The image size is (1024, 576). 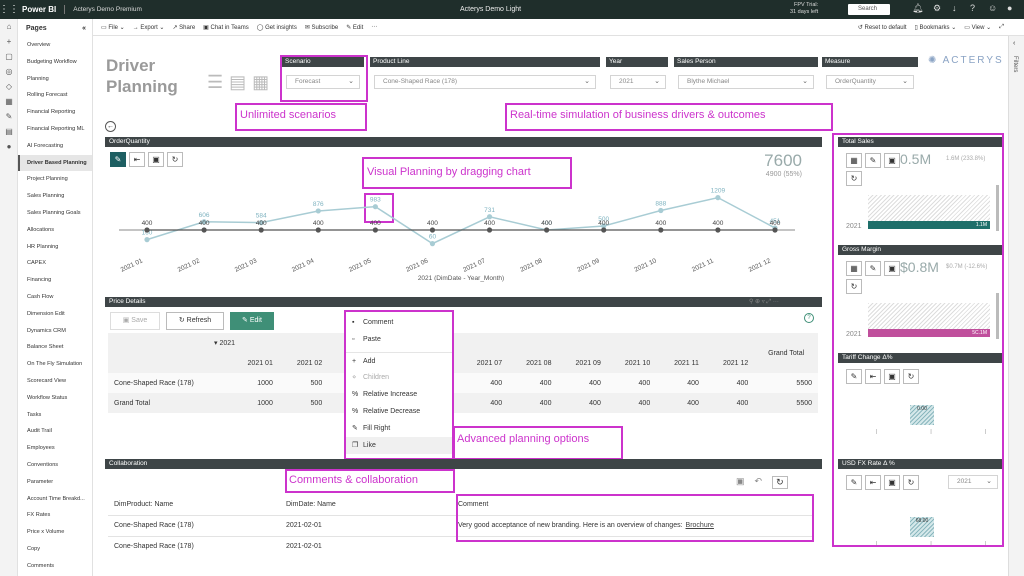 What do you see at coordinates (399, 428) in the screenshot?
I see `menu-item: ✎ Fill Right` at bounding box center [399, 428].